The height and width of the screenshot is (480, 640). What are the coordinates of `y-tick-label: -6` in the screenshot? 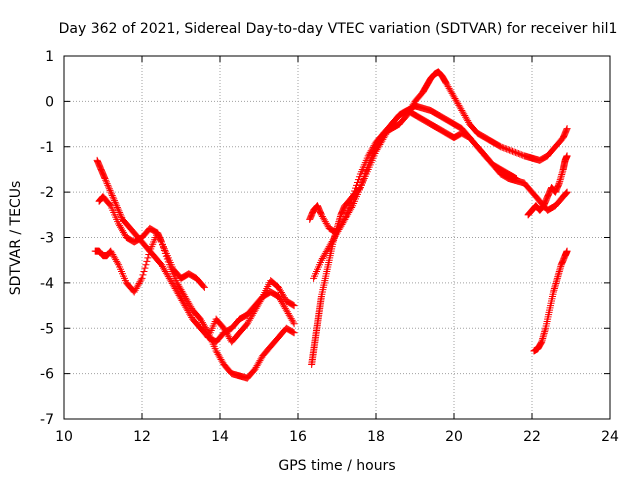 It's located at (47, 375).